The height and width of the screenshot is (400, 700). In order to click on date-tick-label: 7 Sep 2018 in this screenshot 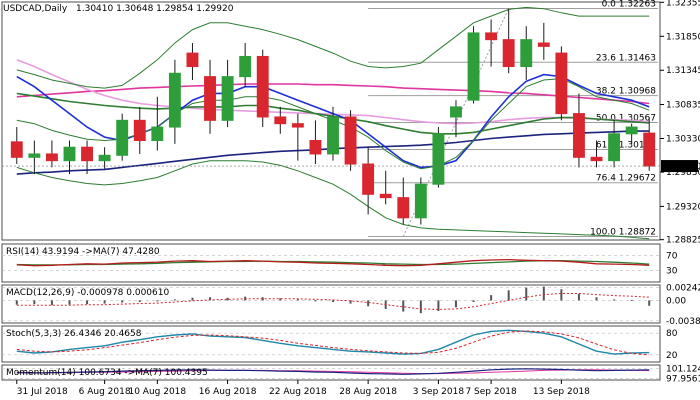, I will do `click(491, 392)`.